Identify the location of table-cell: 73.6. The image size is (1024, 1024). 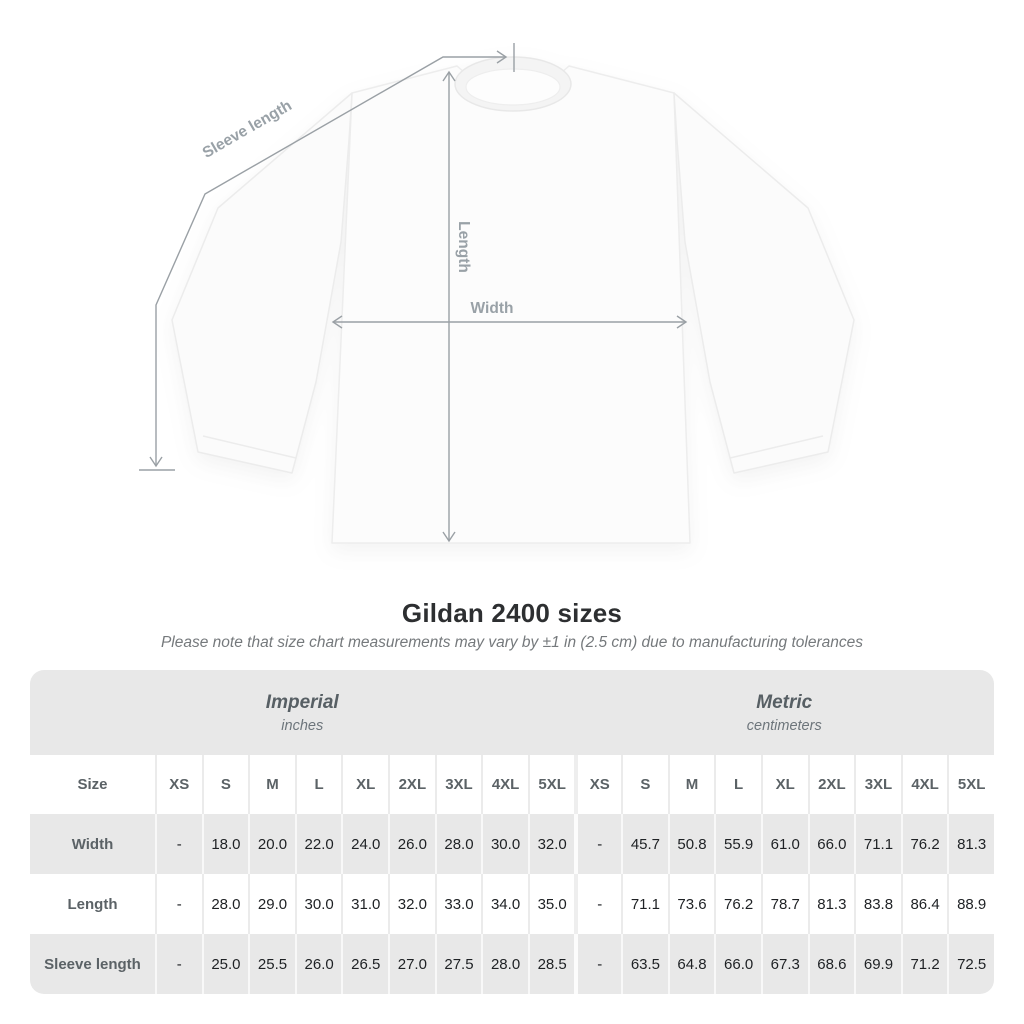
(691, 904).